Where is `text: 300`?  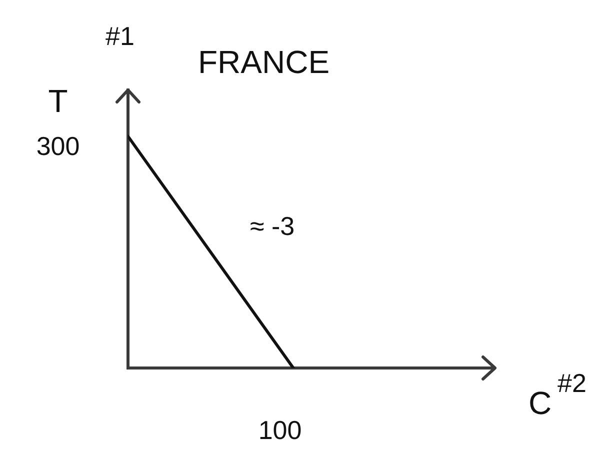
text: 300 is located at coordinates (58, 146).